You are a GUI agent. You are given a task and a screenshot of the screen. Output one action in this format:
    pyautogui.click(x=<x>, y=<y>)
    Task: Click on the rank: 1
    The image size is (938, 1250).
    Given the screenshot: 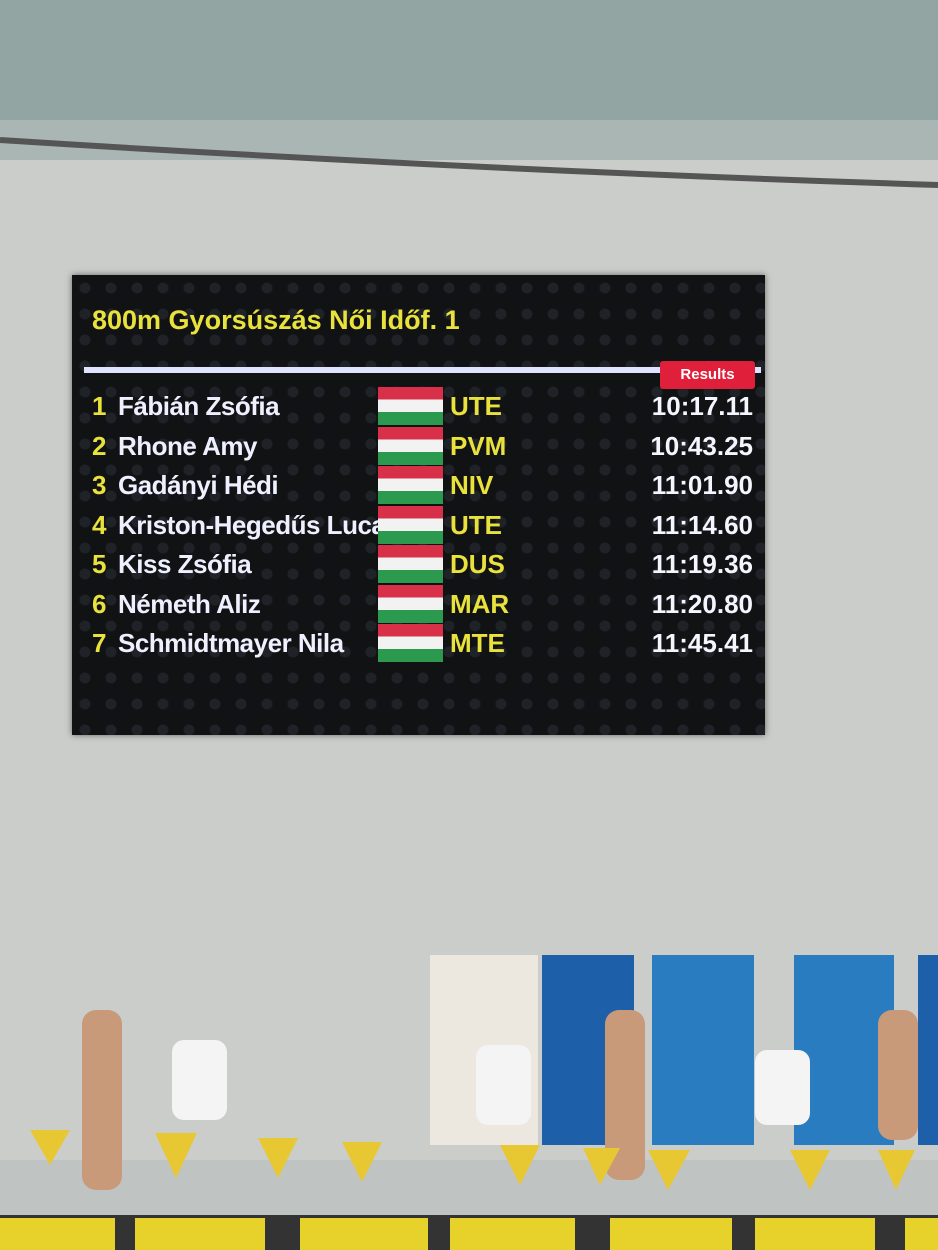 What is the action you would take?
    pyautogui.click(x=99, y=406)
    